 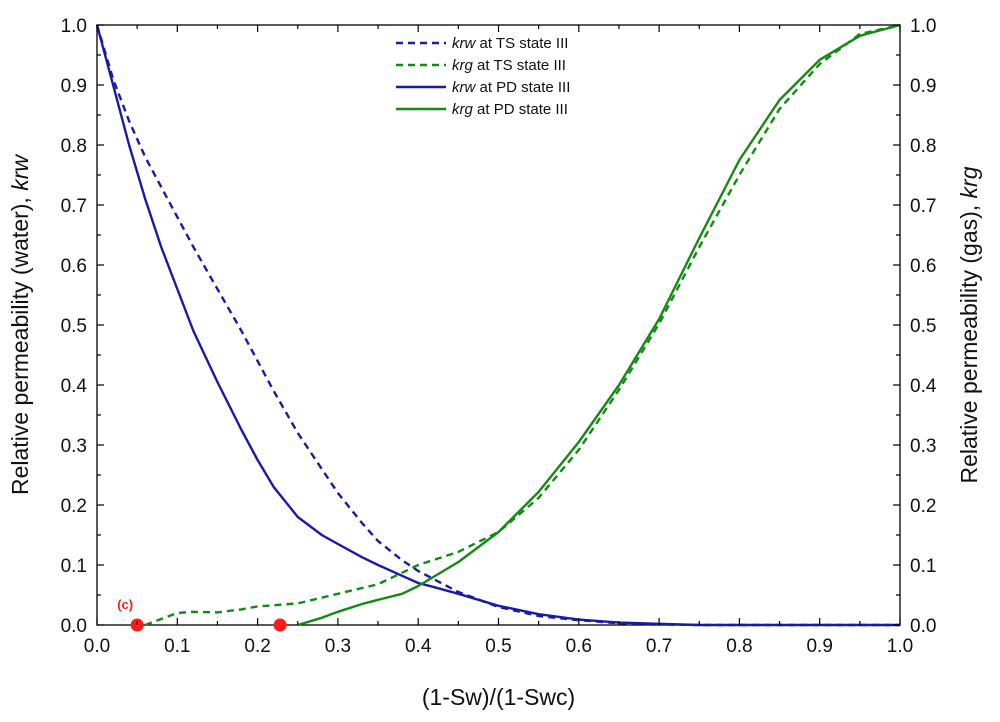 What do you see at coordinates (923, 446) in the screenshot?
I see `y-right-tick-label: 0.3` at bounding box center [923, 446].